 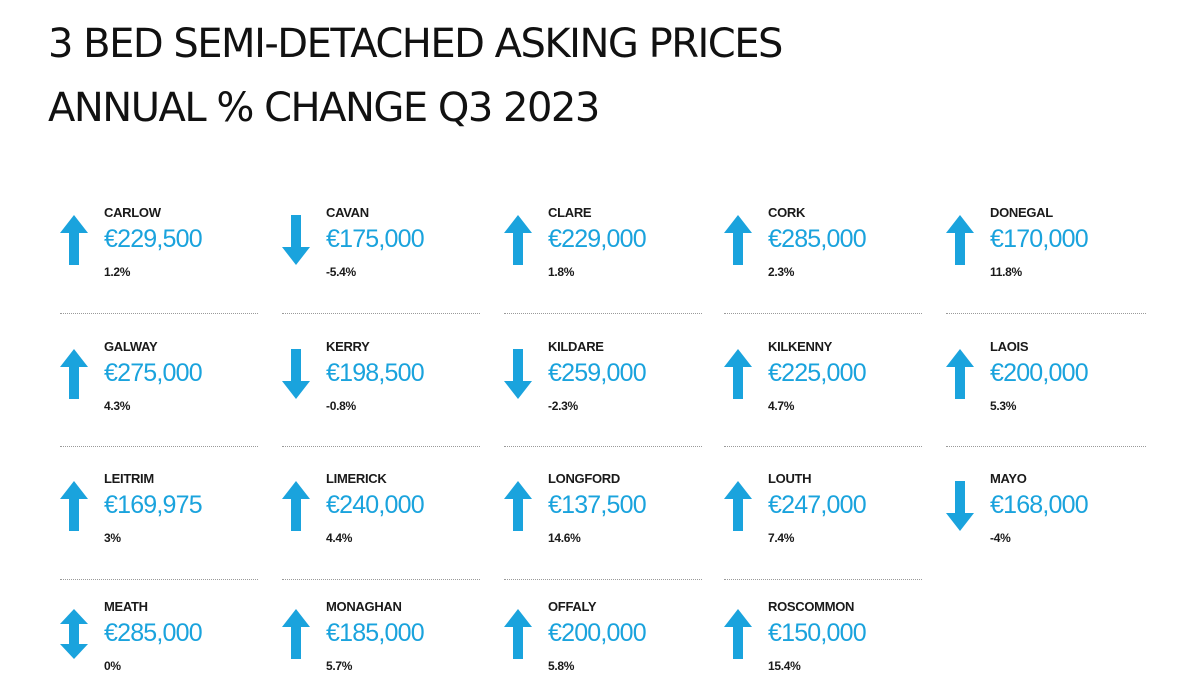 I want to click on county-card-galway: GALWAY €275,000 4.3%, so click(x=160, y=384).